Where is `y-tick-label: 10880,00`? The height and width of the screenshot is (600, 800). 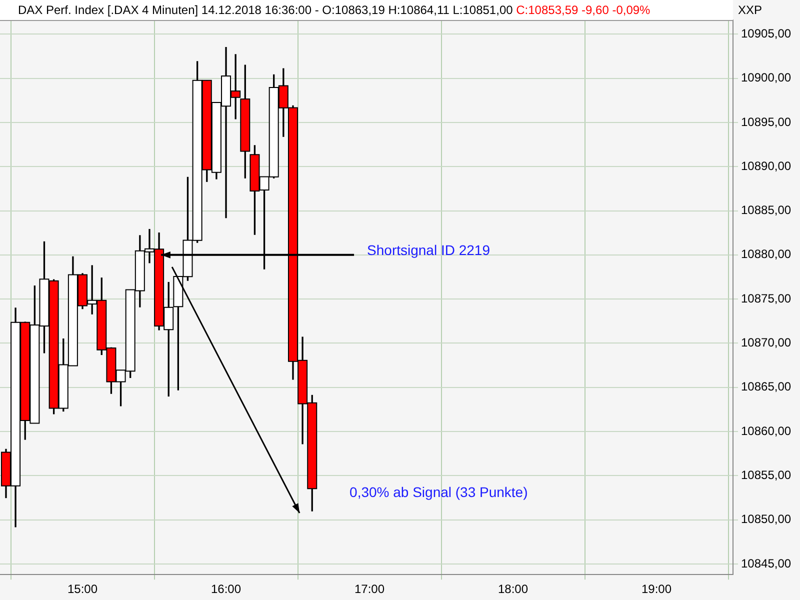
y-tick-label: 10880,00 is located at coordinates (766, 254).